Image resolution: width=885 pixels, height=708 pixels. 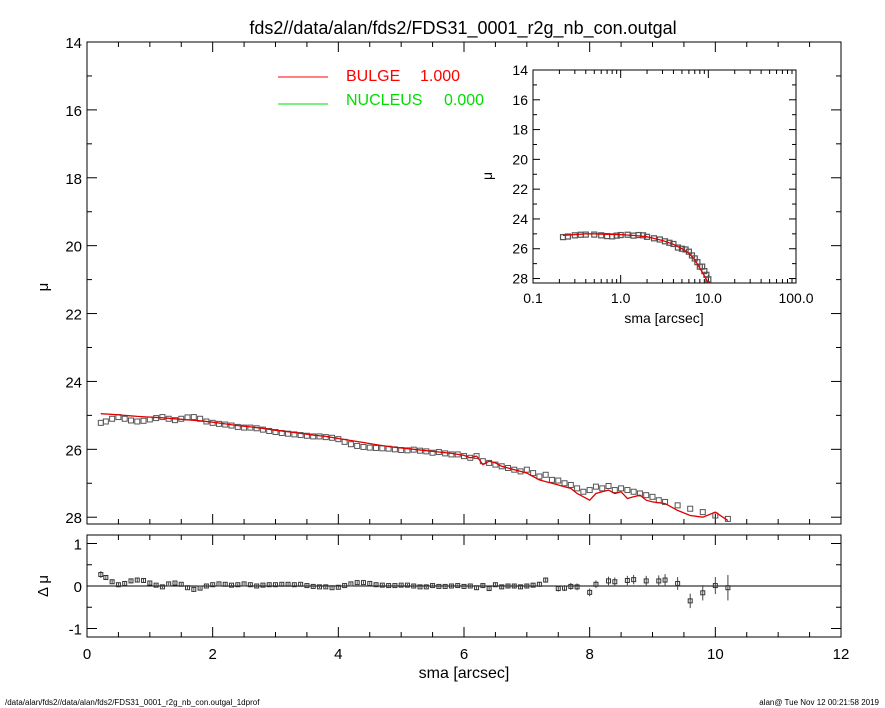 I want to click on main-data-points, so click(x=414, y=468).